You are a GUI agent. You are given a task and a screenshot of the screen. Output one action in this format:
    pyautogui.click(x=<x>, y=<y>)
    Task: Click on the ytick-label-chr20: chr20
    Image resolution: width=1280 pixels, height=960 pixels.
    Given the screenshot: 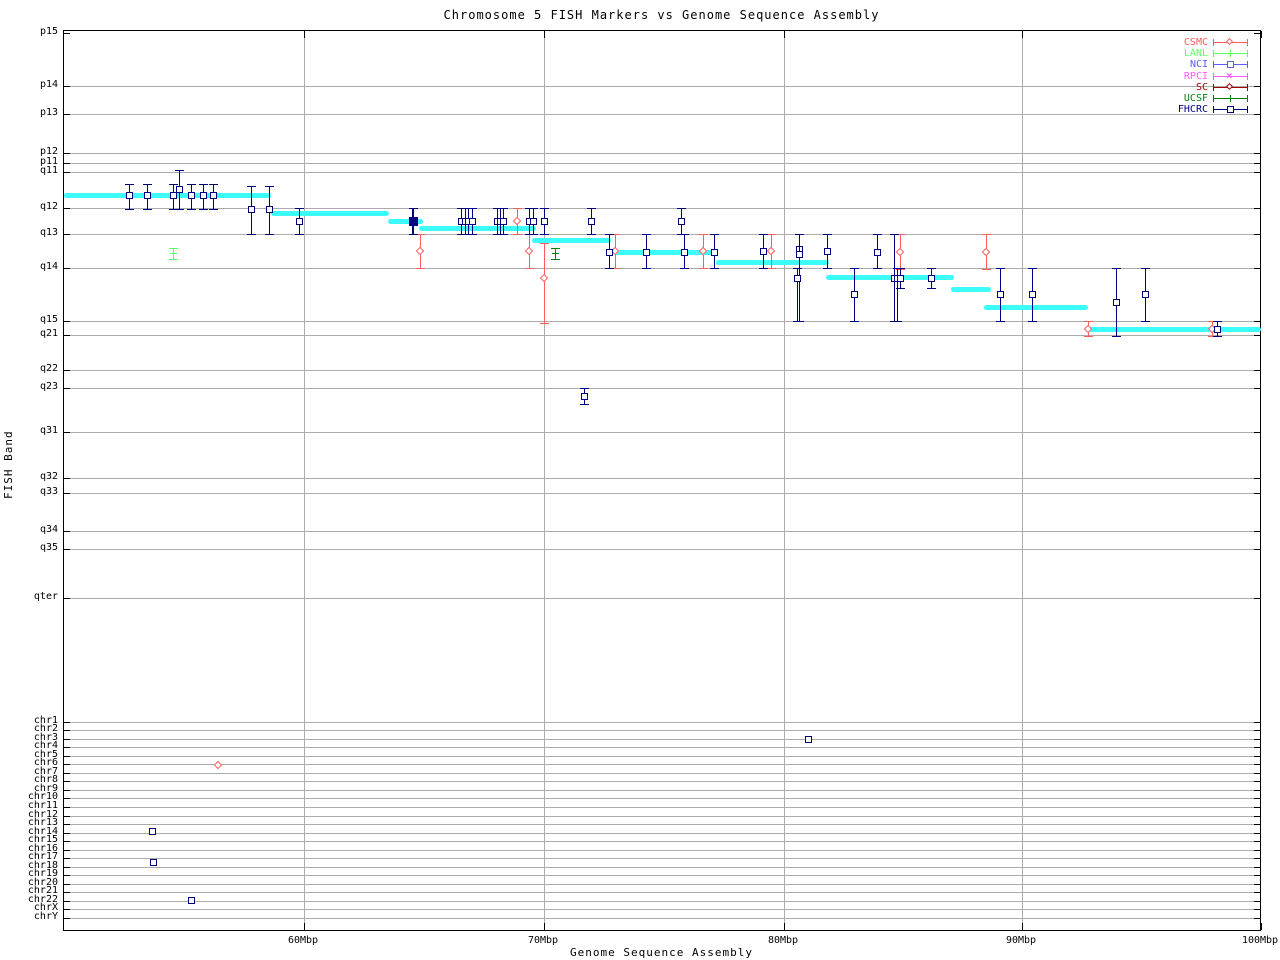 What is the action you would take?
    pyautogui.click(x=42, y=882)
    